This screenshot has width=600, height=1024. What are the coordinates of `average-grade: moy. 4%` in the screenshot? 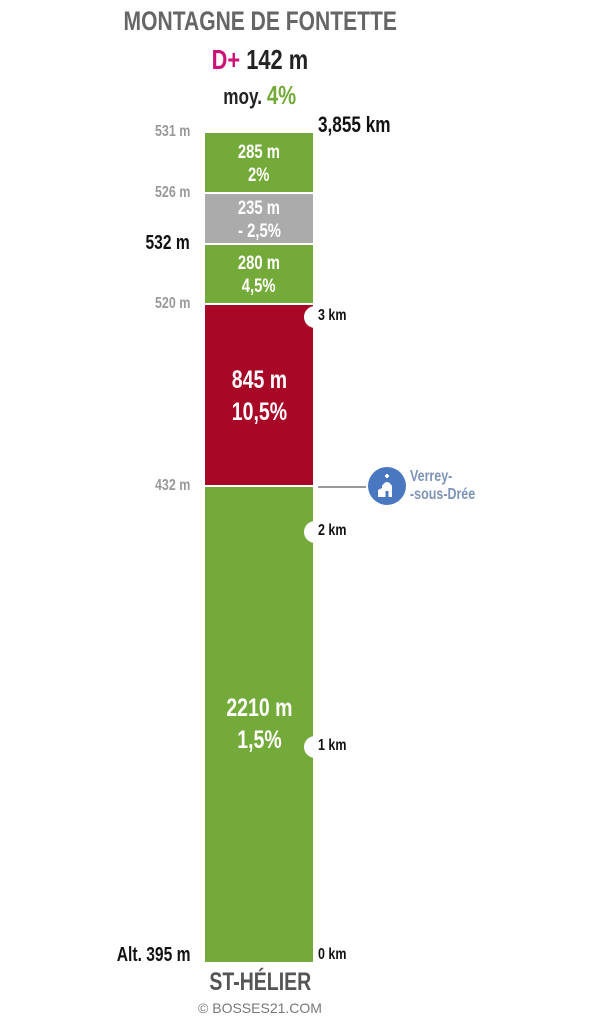 It's located at (260, 95).